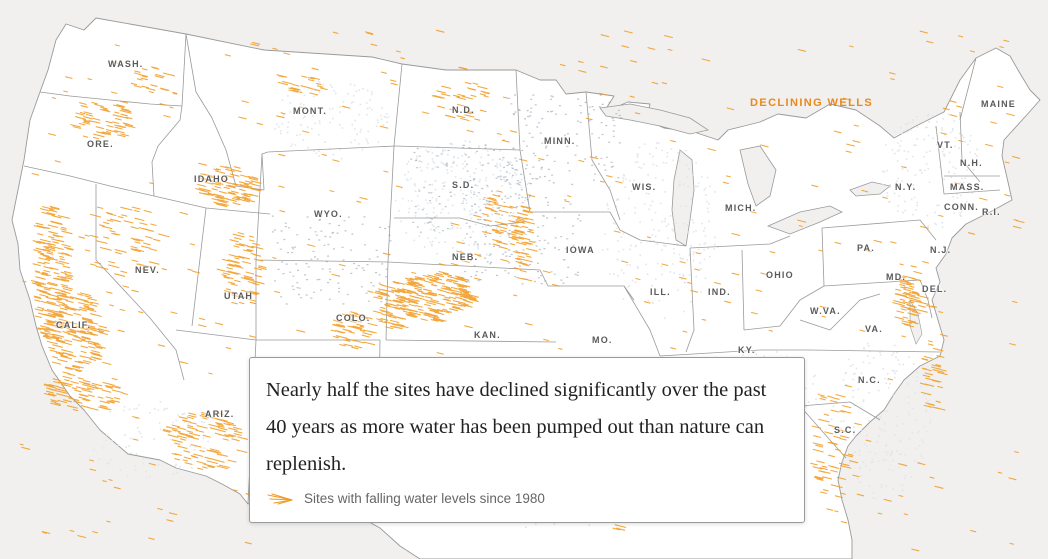  I want to click on falling-arrows-icon, so click(280, 498).